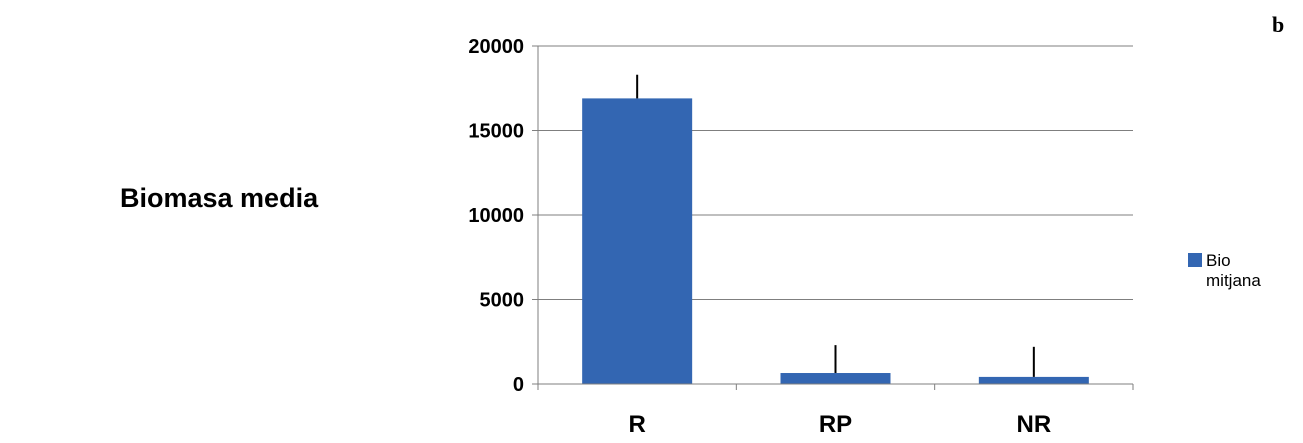  What do you see at coordinates (219, 198) in the screenshot?
I see `y-axis-label: Biomasa media` at bounding box center [219, 198].